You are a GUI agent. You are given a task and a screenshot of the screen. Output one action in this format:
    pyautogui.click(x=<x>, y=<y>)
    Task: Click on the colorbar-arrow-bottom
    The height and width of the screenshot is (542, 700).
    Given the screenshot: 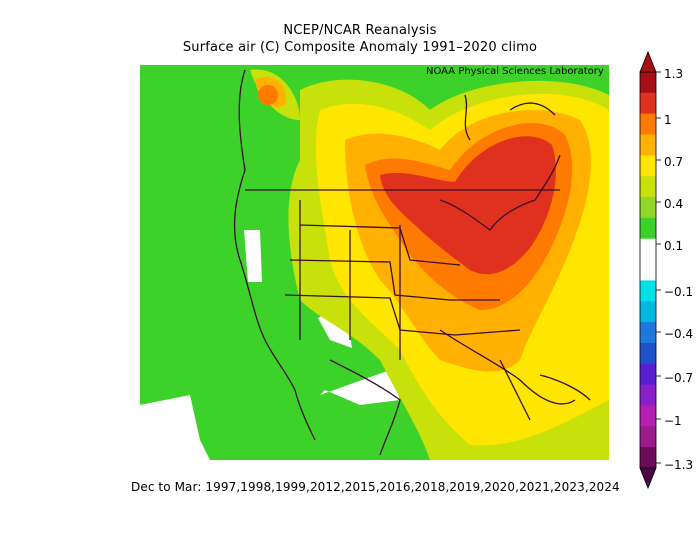 What is the action you would take?
    pyautogui.click(x=648, y=478)
    